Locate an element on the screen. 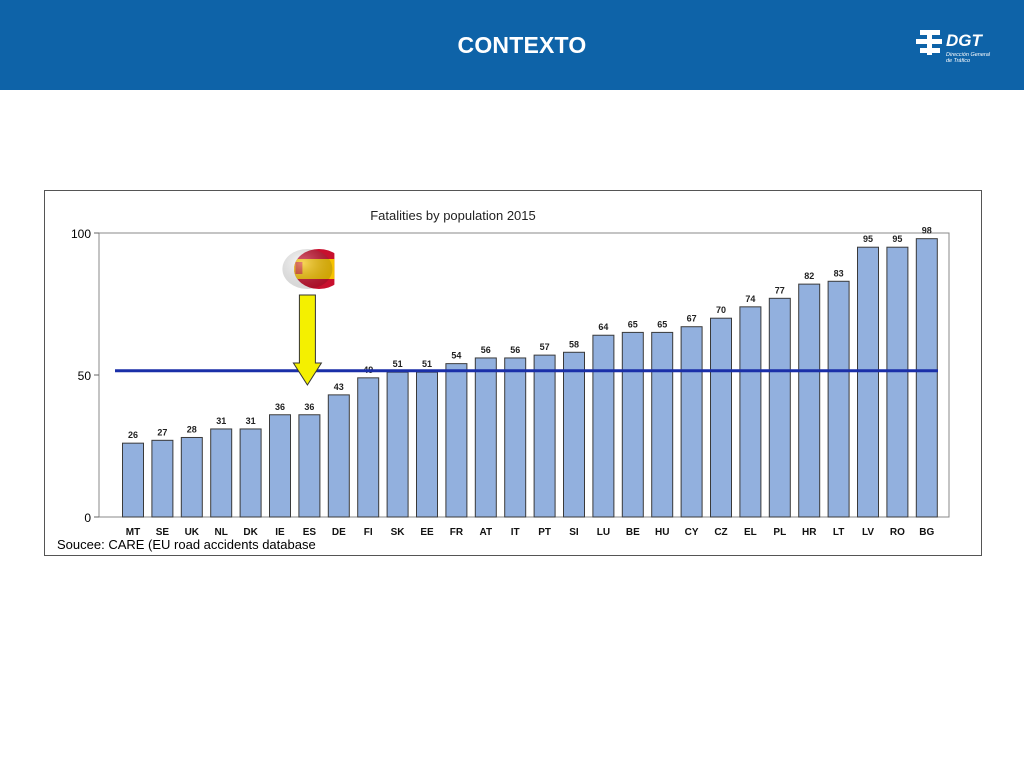 The image size is (1024, 768). x-tick-label-se: SE is located at coordinates (163, 532).